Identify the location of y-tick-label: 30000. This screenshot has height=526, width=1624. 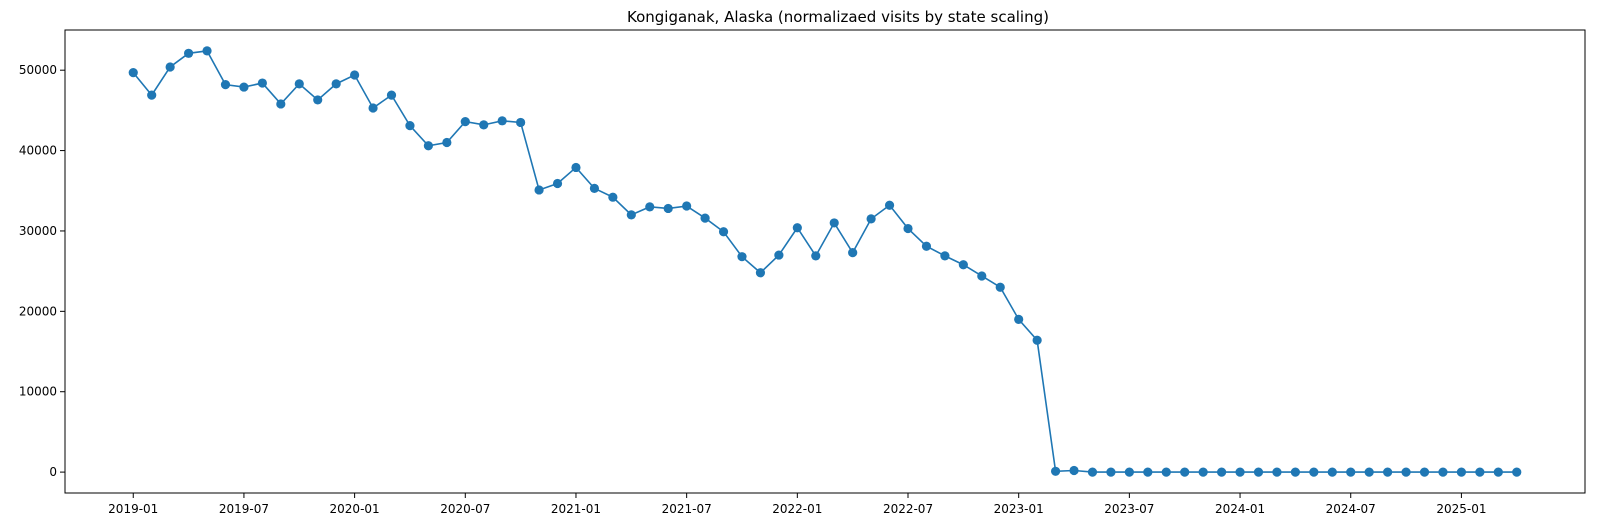
(38, 231).